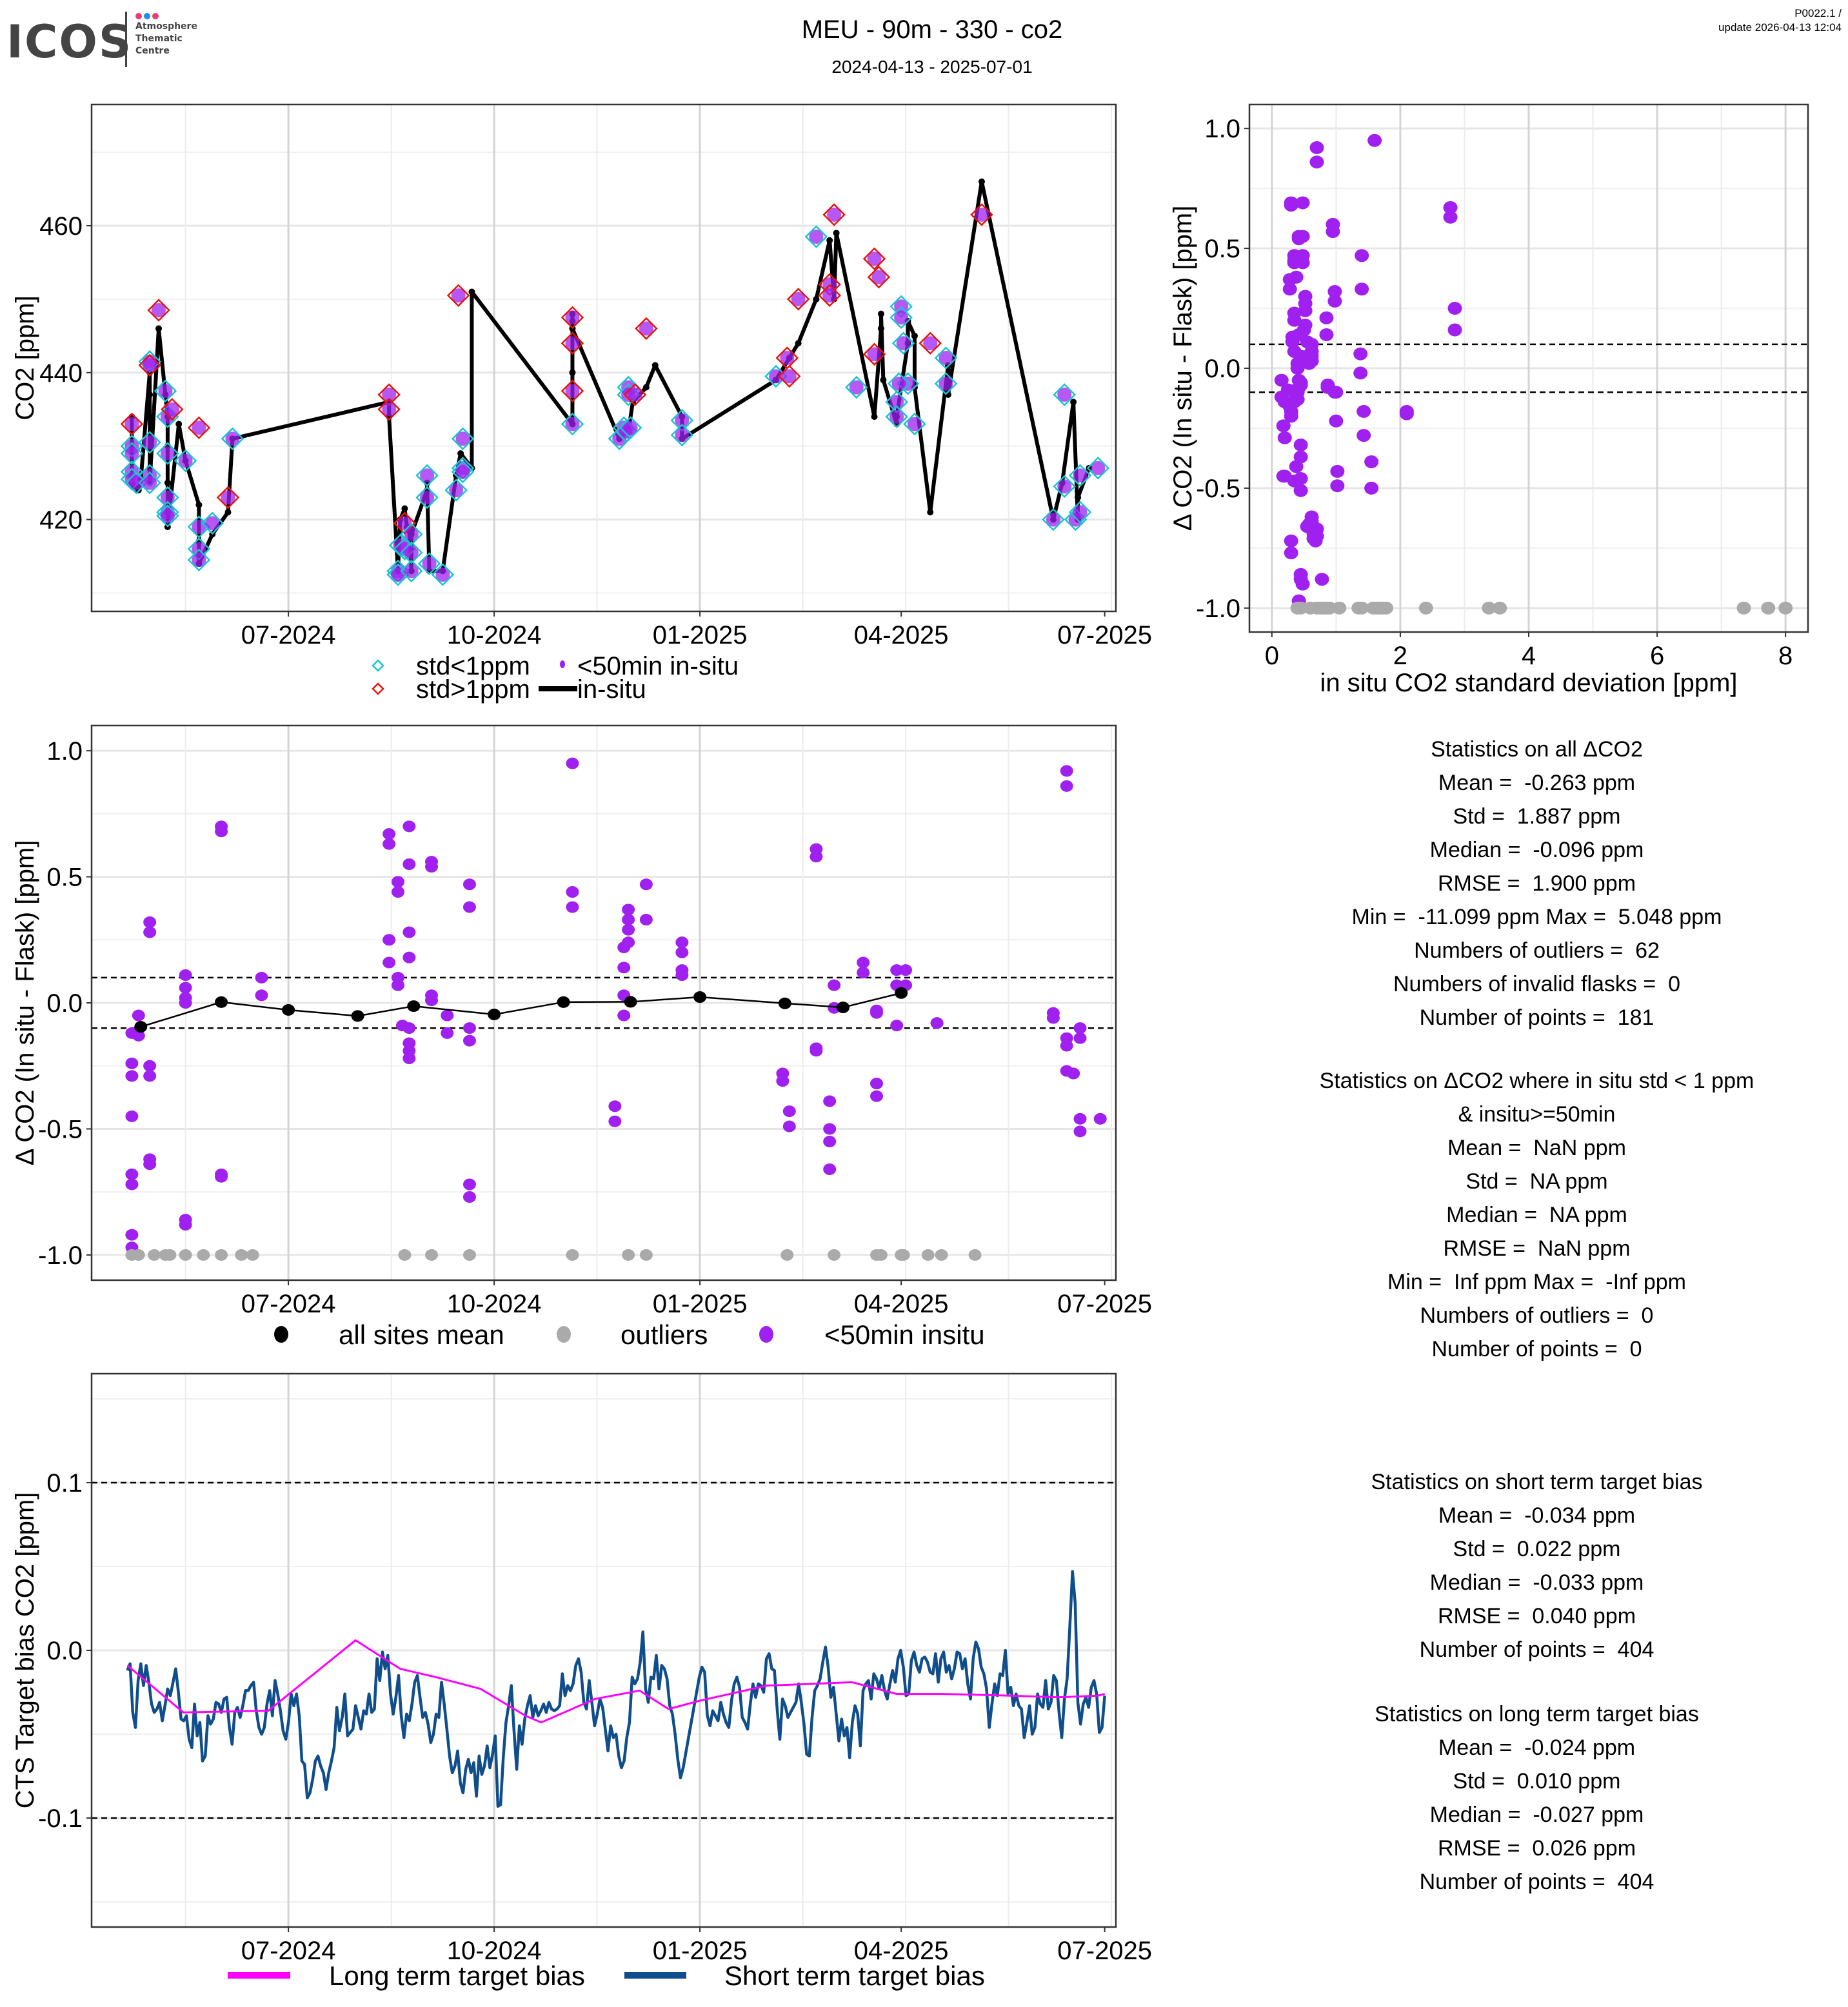 The height and width of the screenshot is (2007, 1848). What do you see at coordinates (664, 1335) in the screenshot?
I see `legend-label: outliers` at bounding box center [664, 1335].